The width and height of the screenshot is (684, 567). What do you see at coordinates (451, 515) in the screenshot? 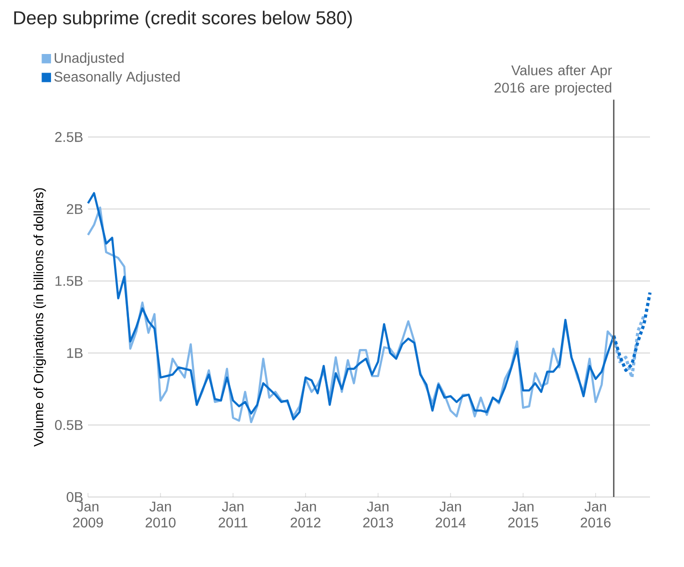
I see `x-tick-label: Jan 2014` at bounding box center [451, 515].